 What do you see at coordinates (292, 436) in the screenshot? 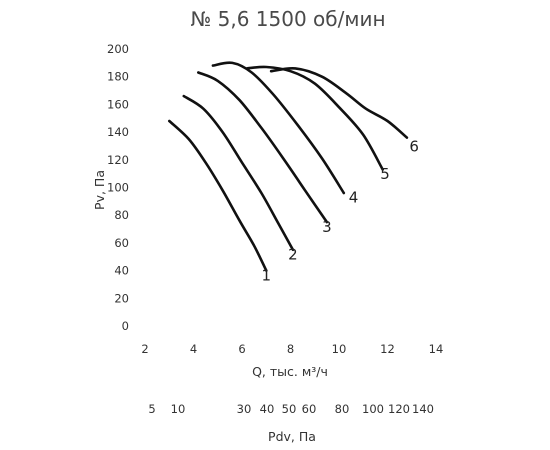
I see `secondary-axis-title: Pdv, Па` at bounding box center [292, 436].